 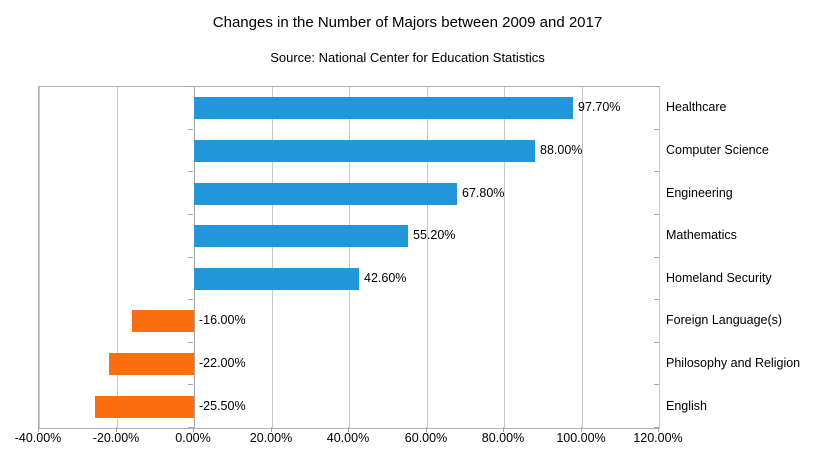 What do you see at coordinates (561, 150) in the screenshot?
I see `value-label: 88.00%` at bounding box center [561, 150].